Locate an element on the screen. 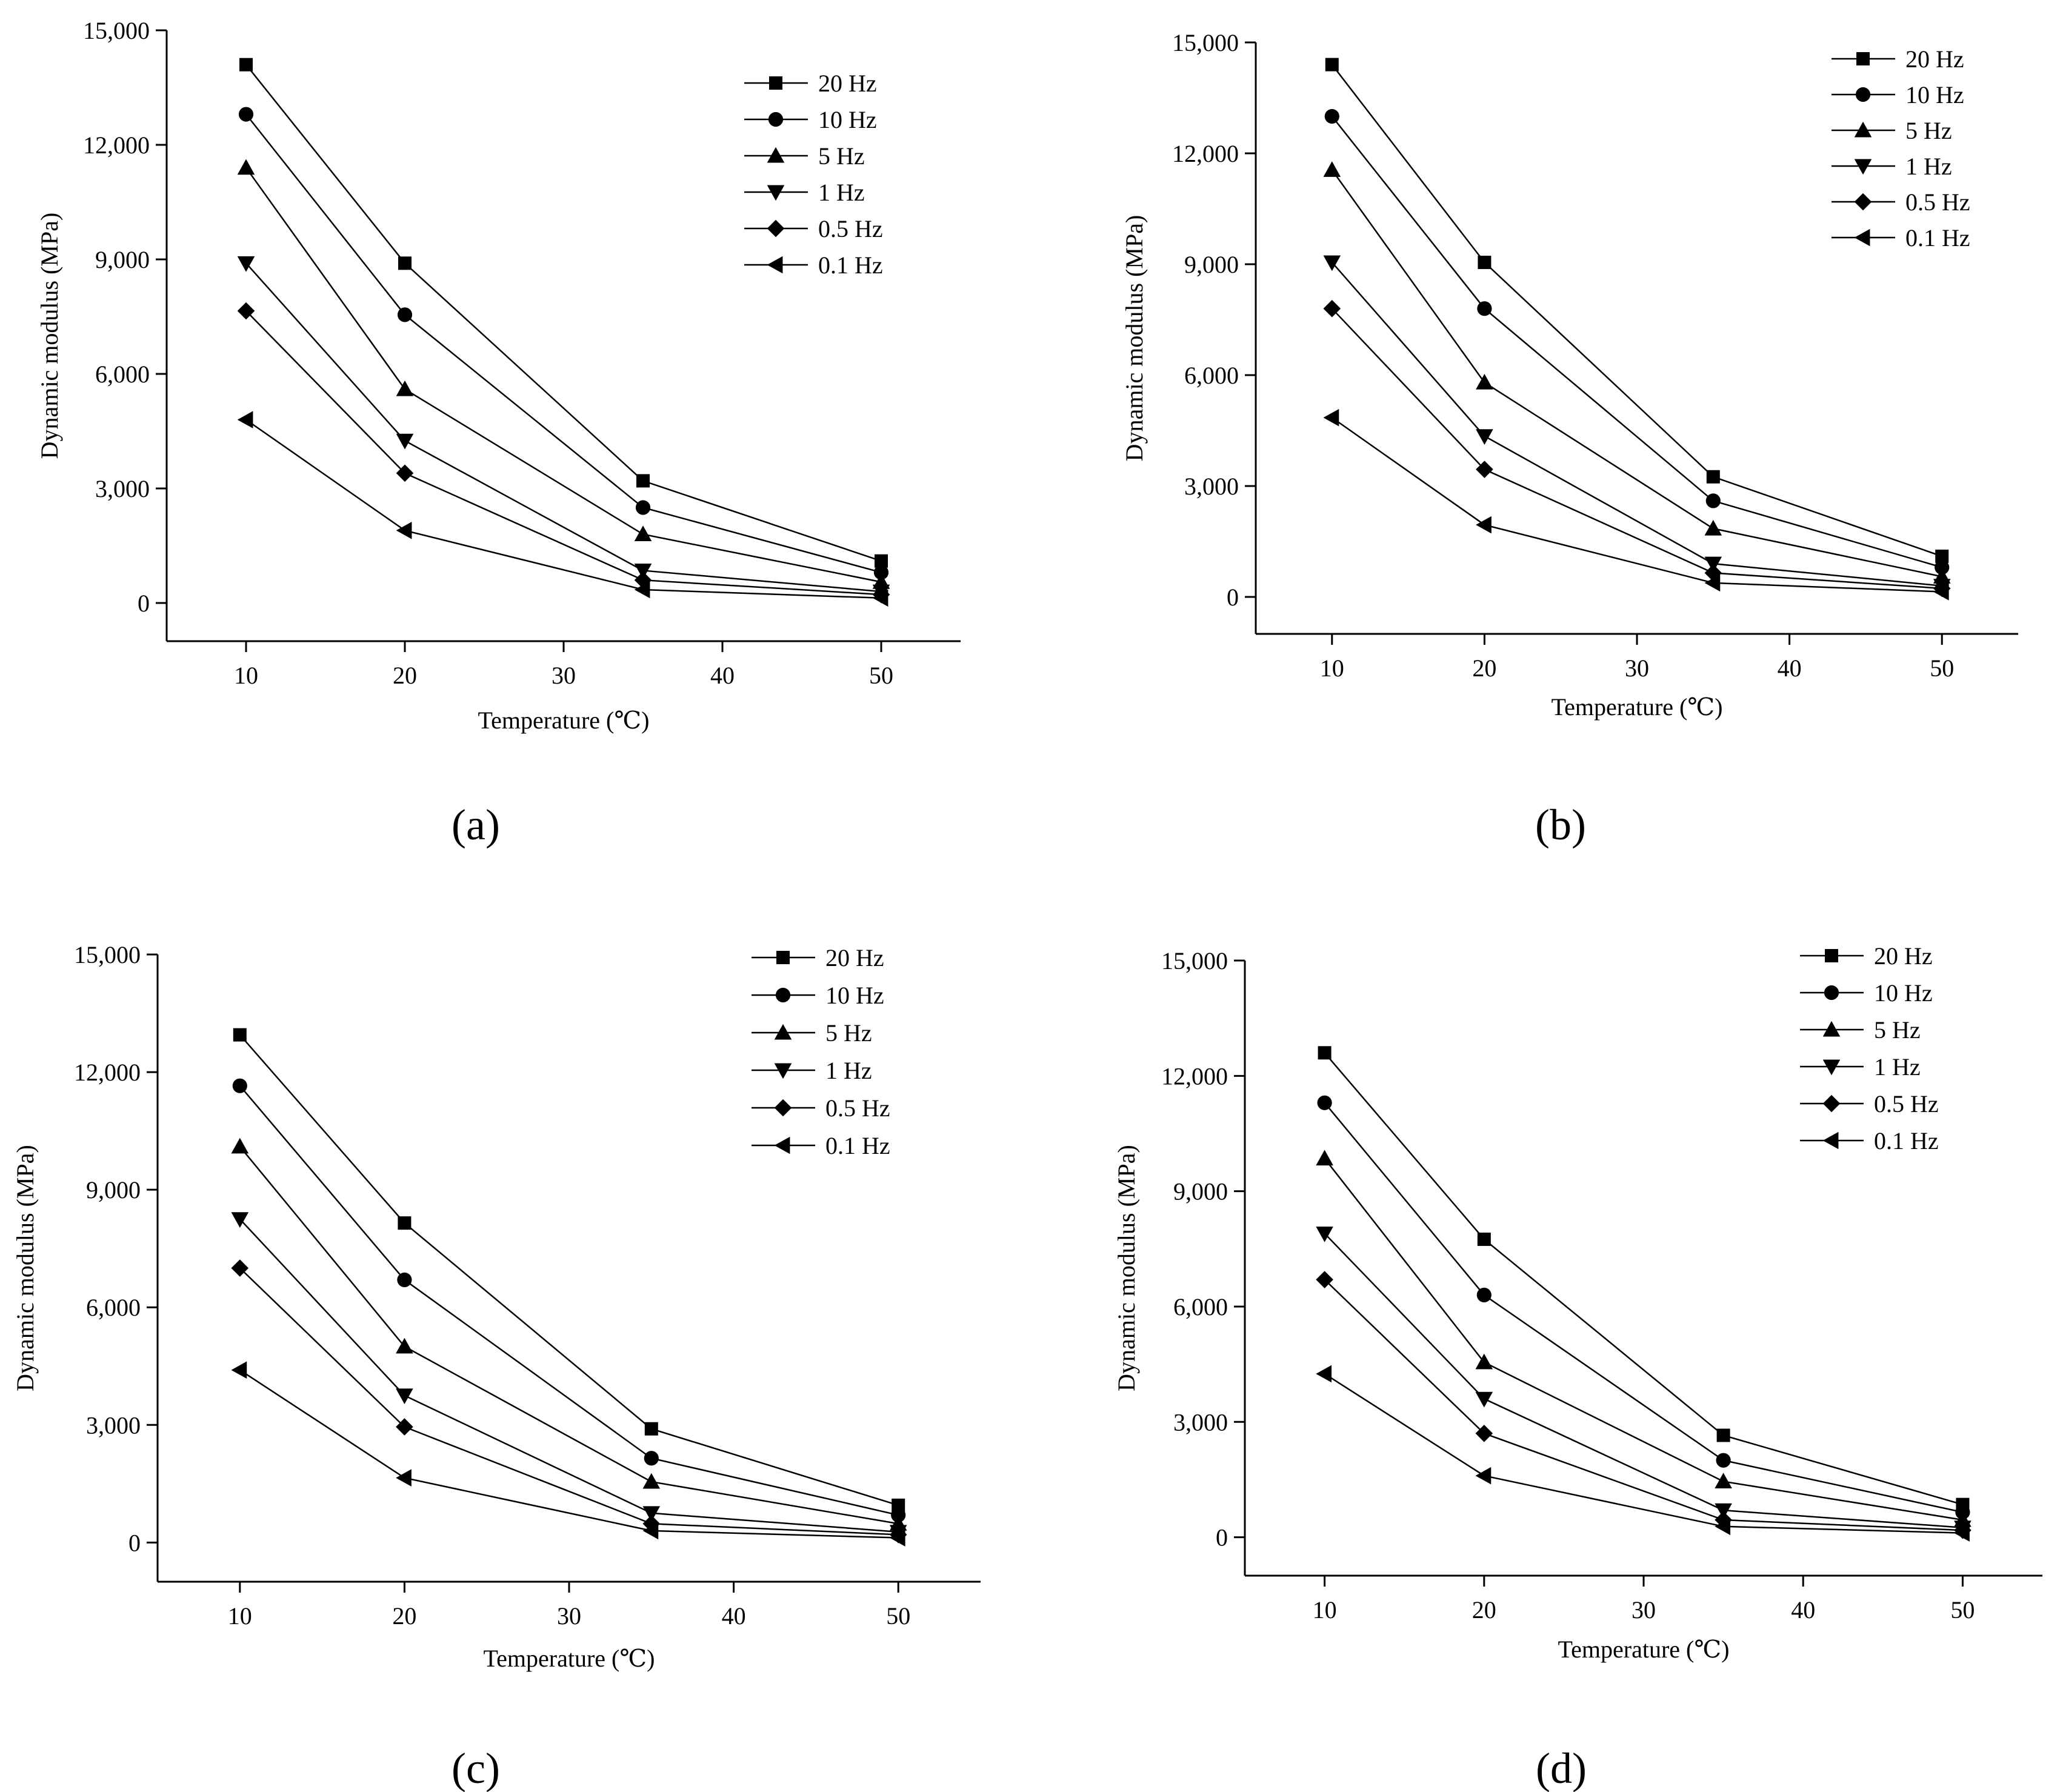  x-tick-label: 40 is located at coordinates (1803, 1610).